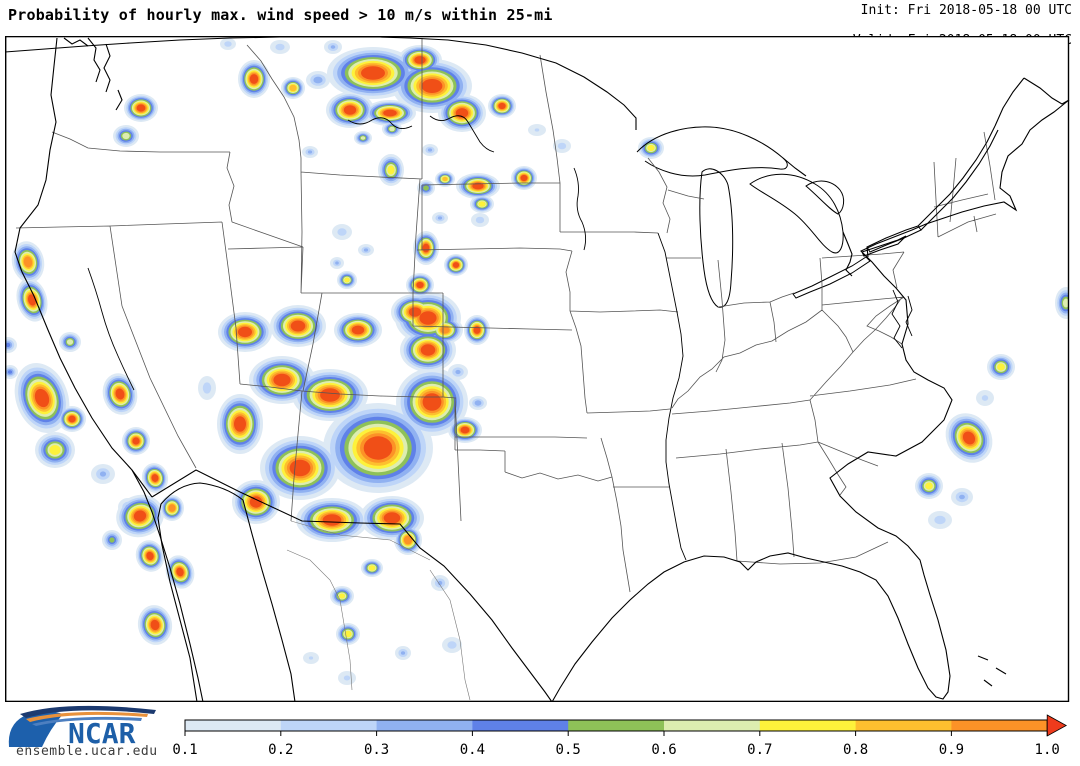 This screenshot has width=1080, height=766. I want to click on colorbar-label: 0.3, so click(376, 750).